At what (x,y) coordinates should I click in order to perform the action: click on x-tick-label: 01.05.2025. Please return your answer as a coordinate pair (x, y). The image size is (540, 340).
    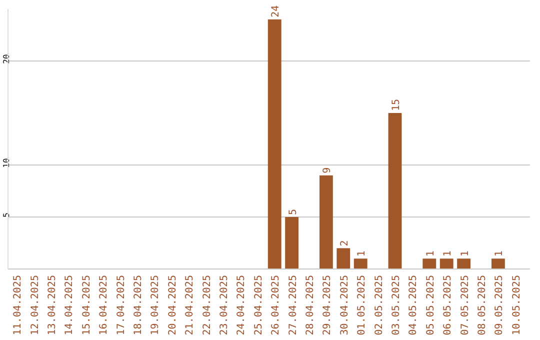
    Looking at the image, I should click on (362, 305).